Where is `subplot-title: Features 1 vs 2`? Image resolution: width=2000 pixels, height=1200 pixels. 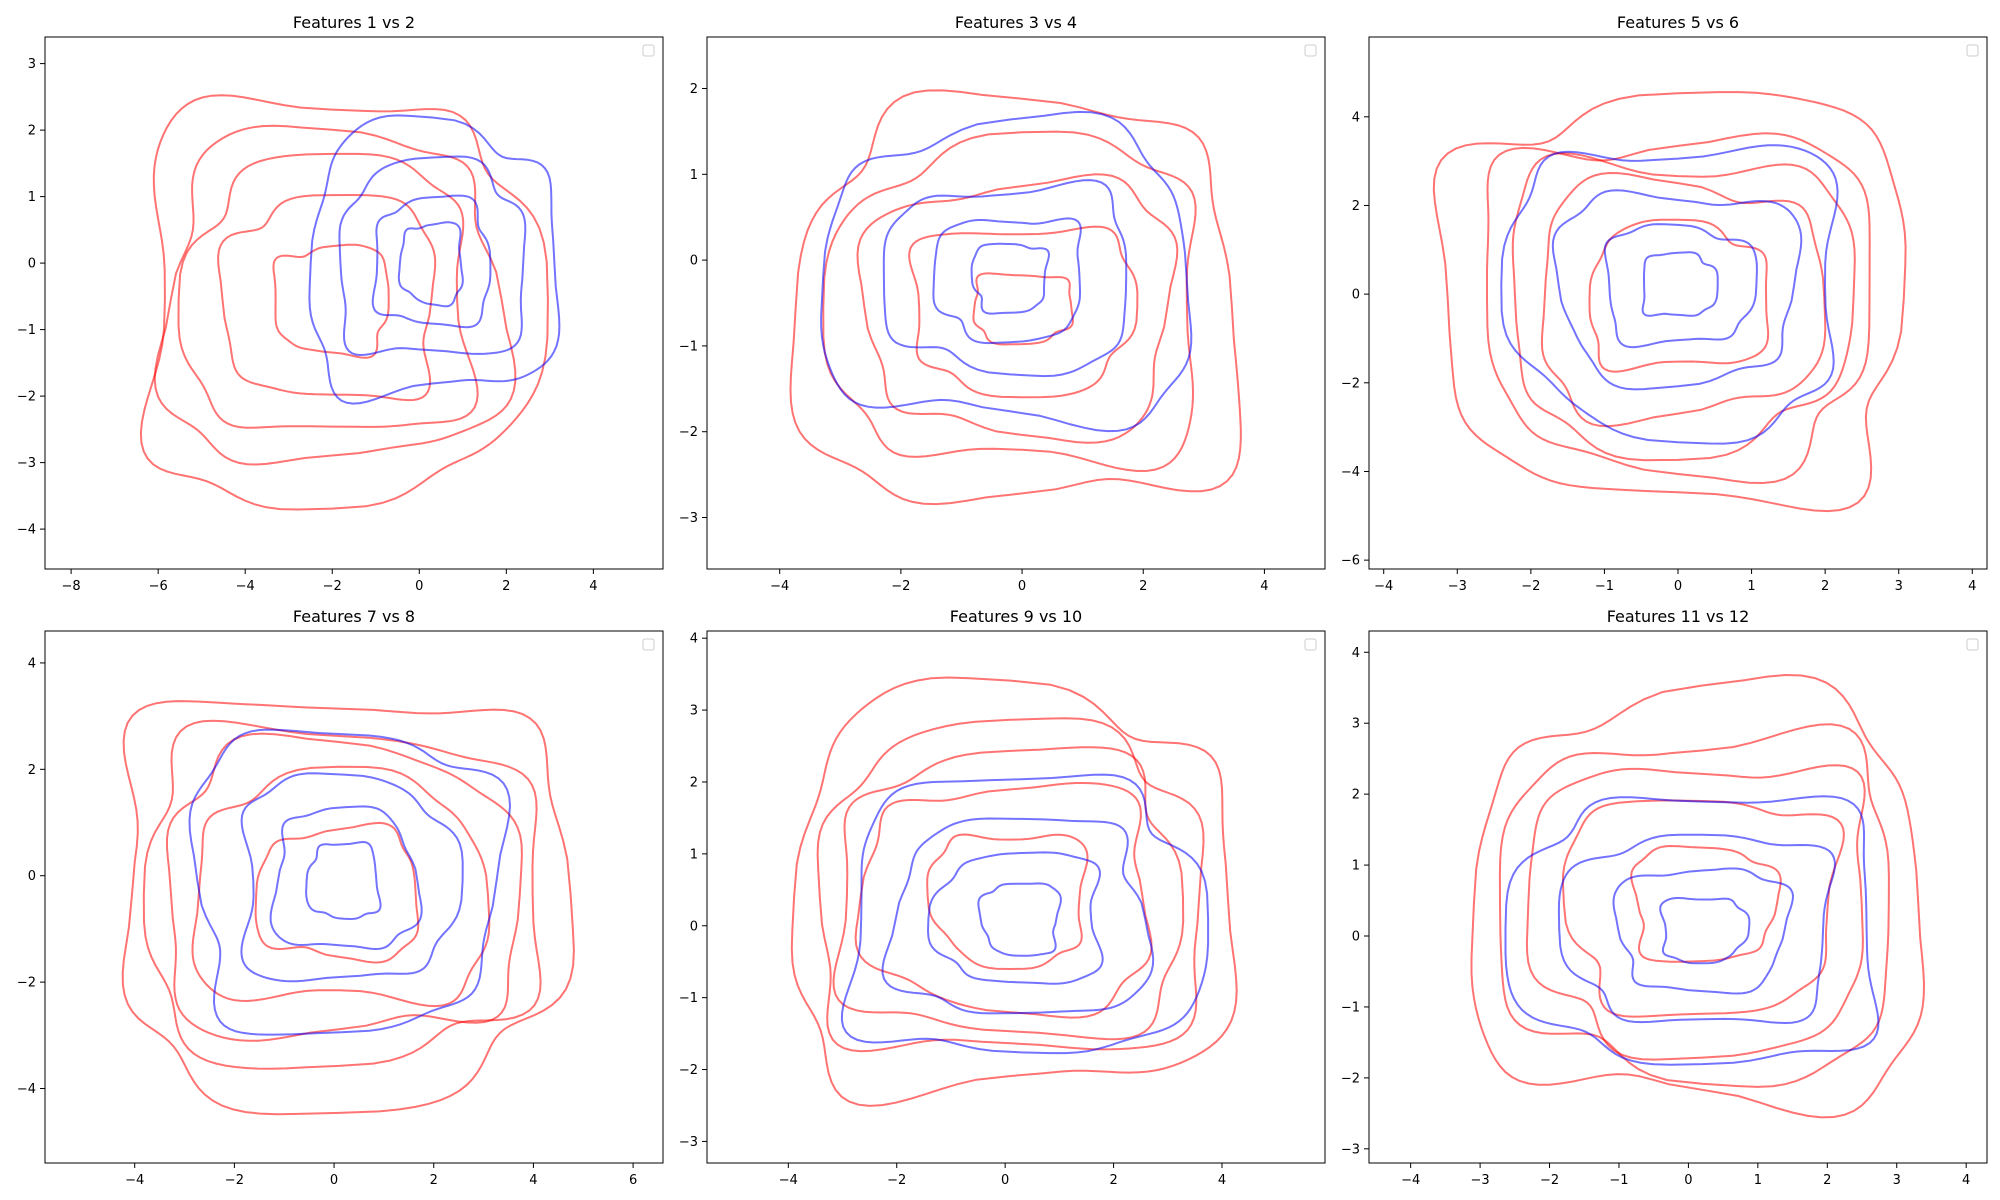
subplot-title: Features 1 vs 2 is located at coordinates (354, 22).